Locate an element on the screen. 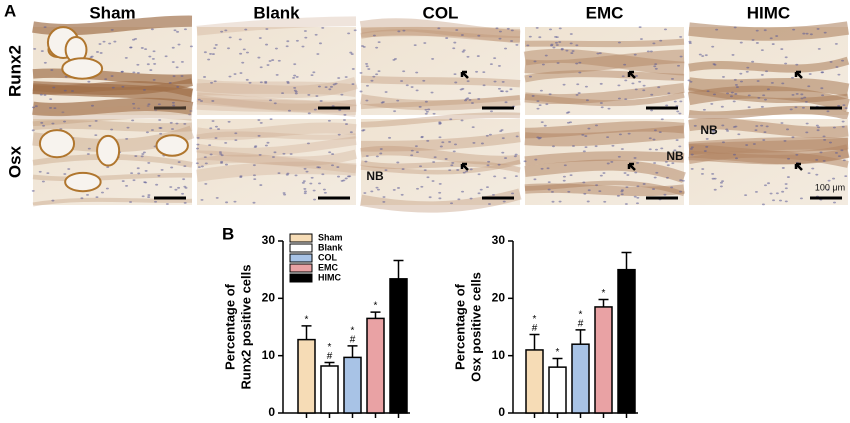  y-axis-label: Osx positive cells is located at coordinates (475, 327).